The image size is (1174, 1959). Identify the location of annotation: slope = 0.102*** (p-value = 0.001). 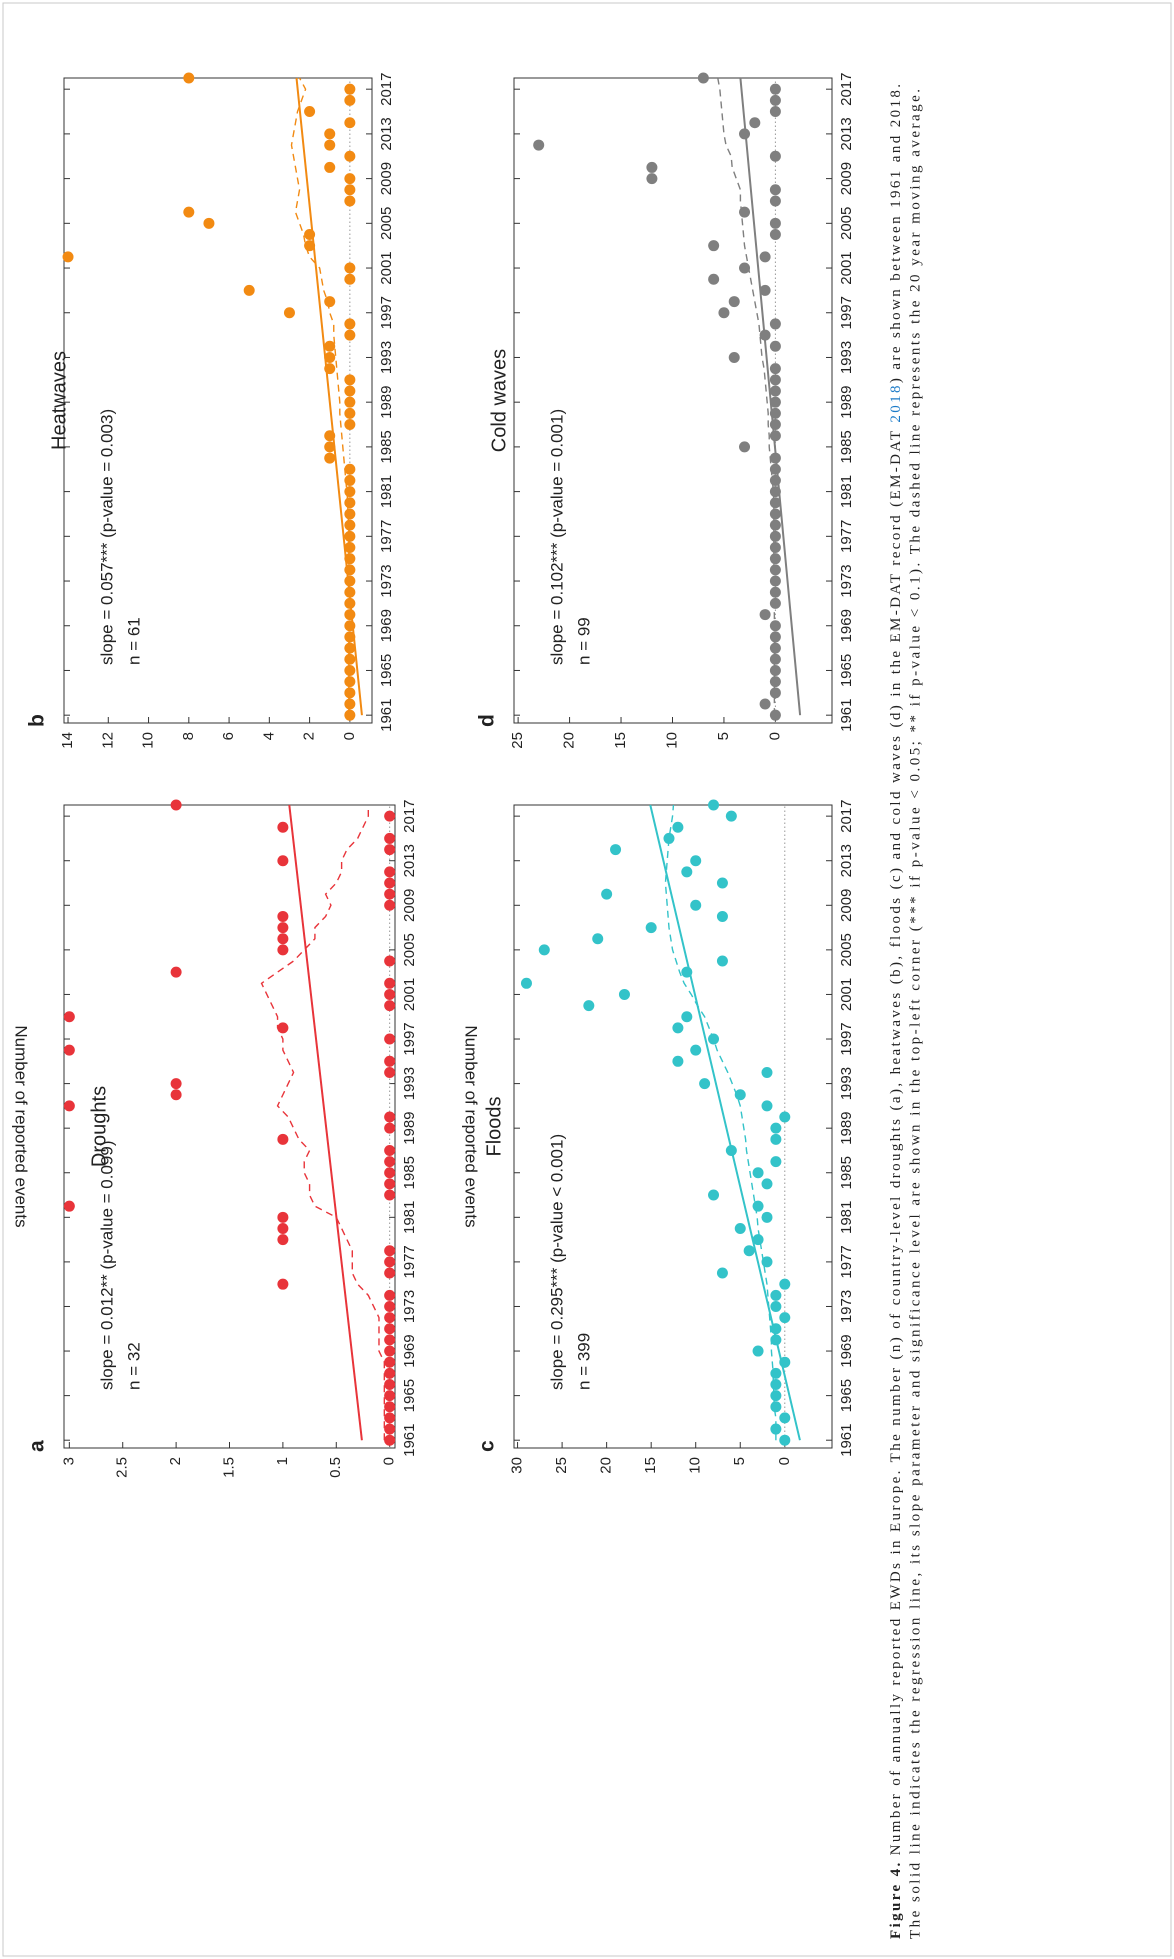
(556, 537).